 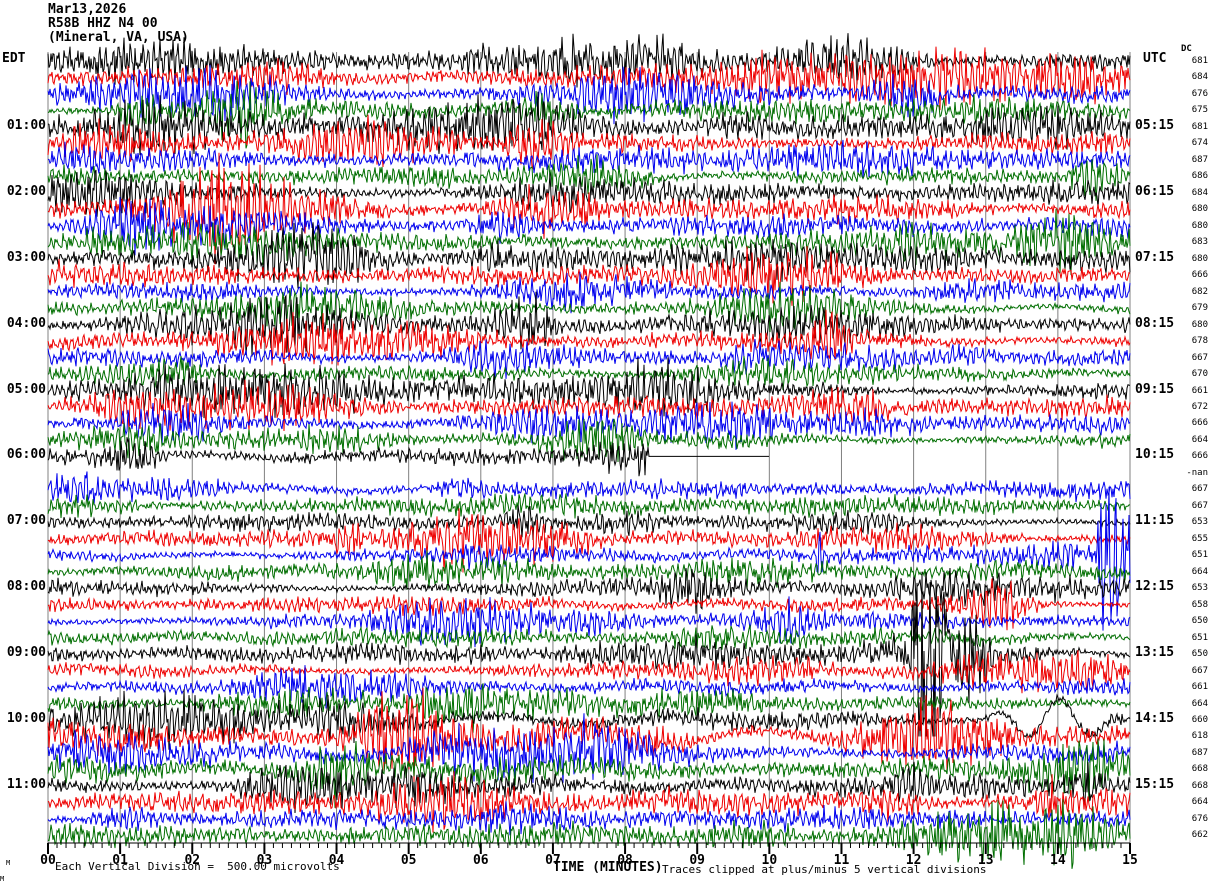 I want to click on dc-value: 682, so click(x=1199, y=291).